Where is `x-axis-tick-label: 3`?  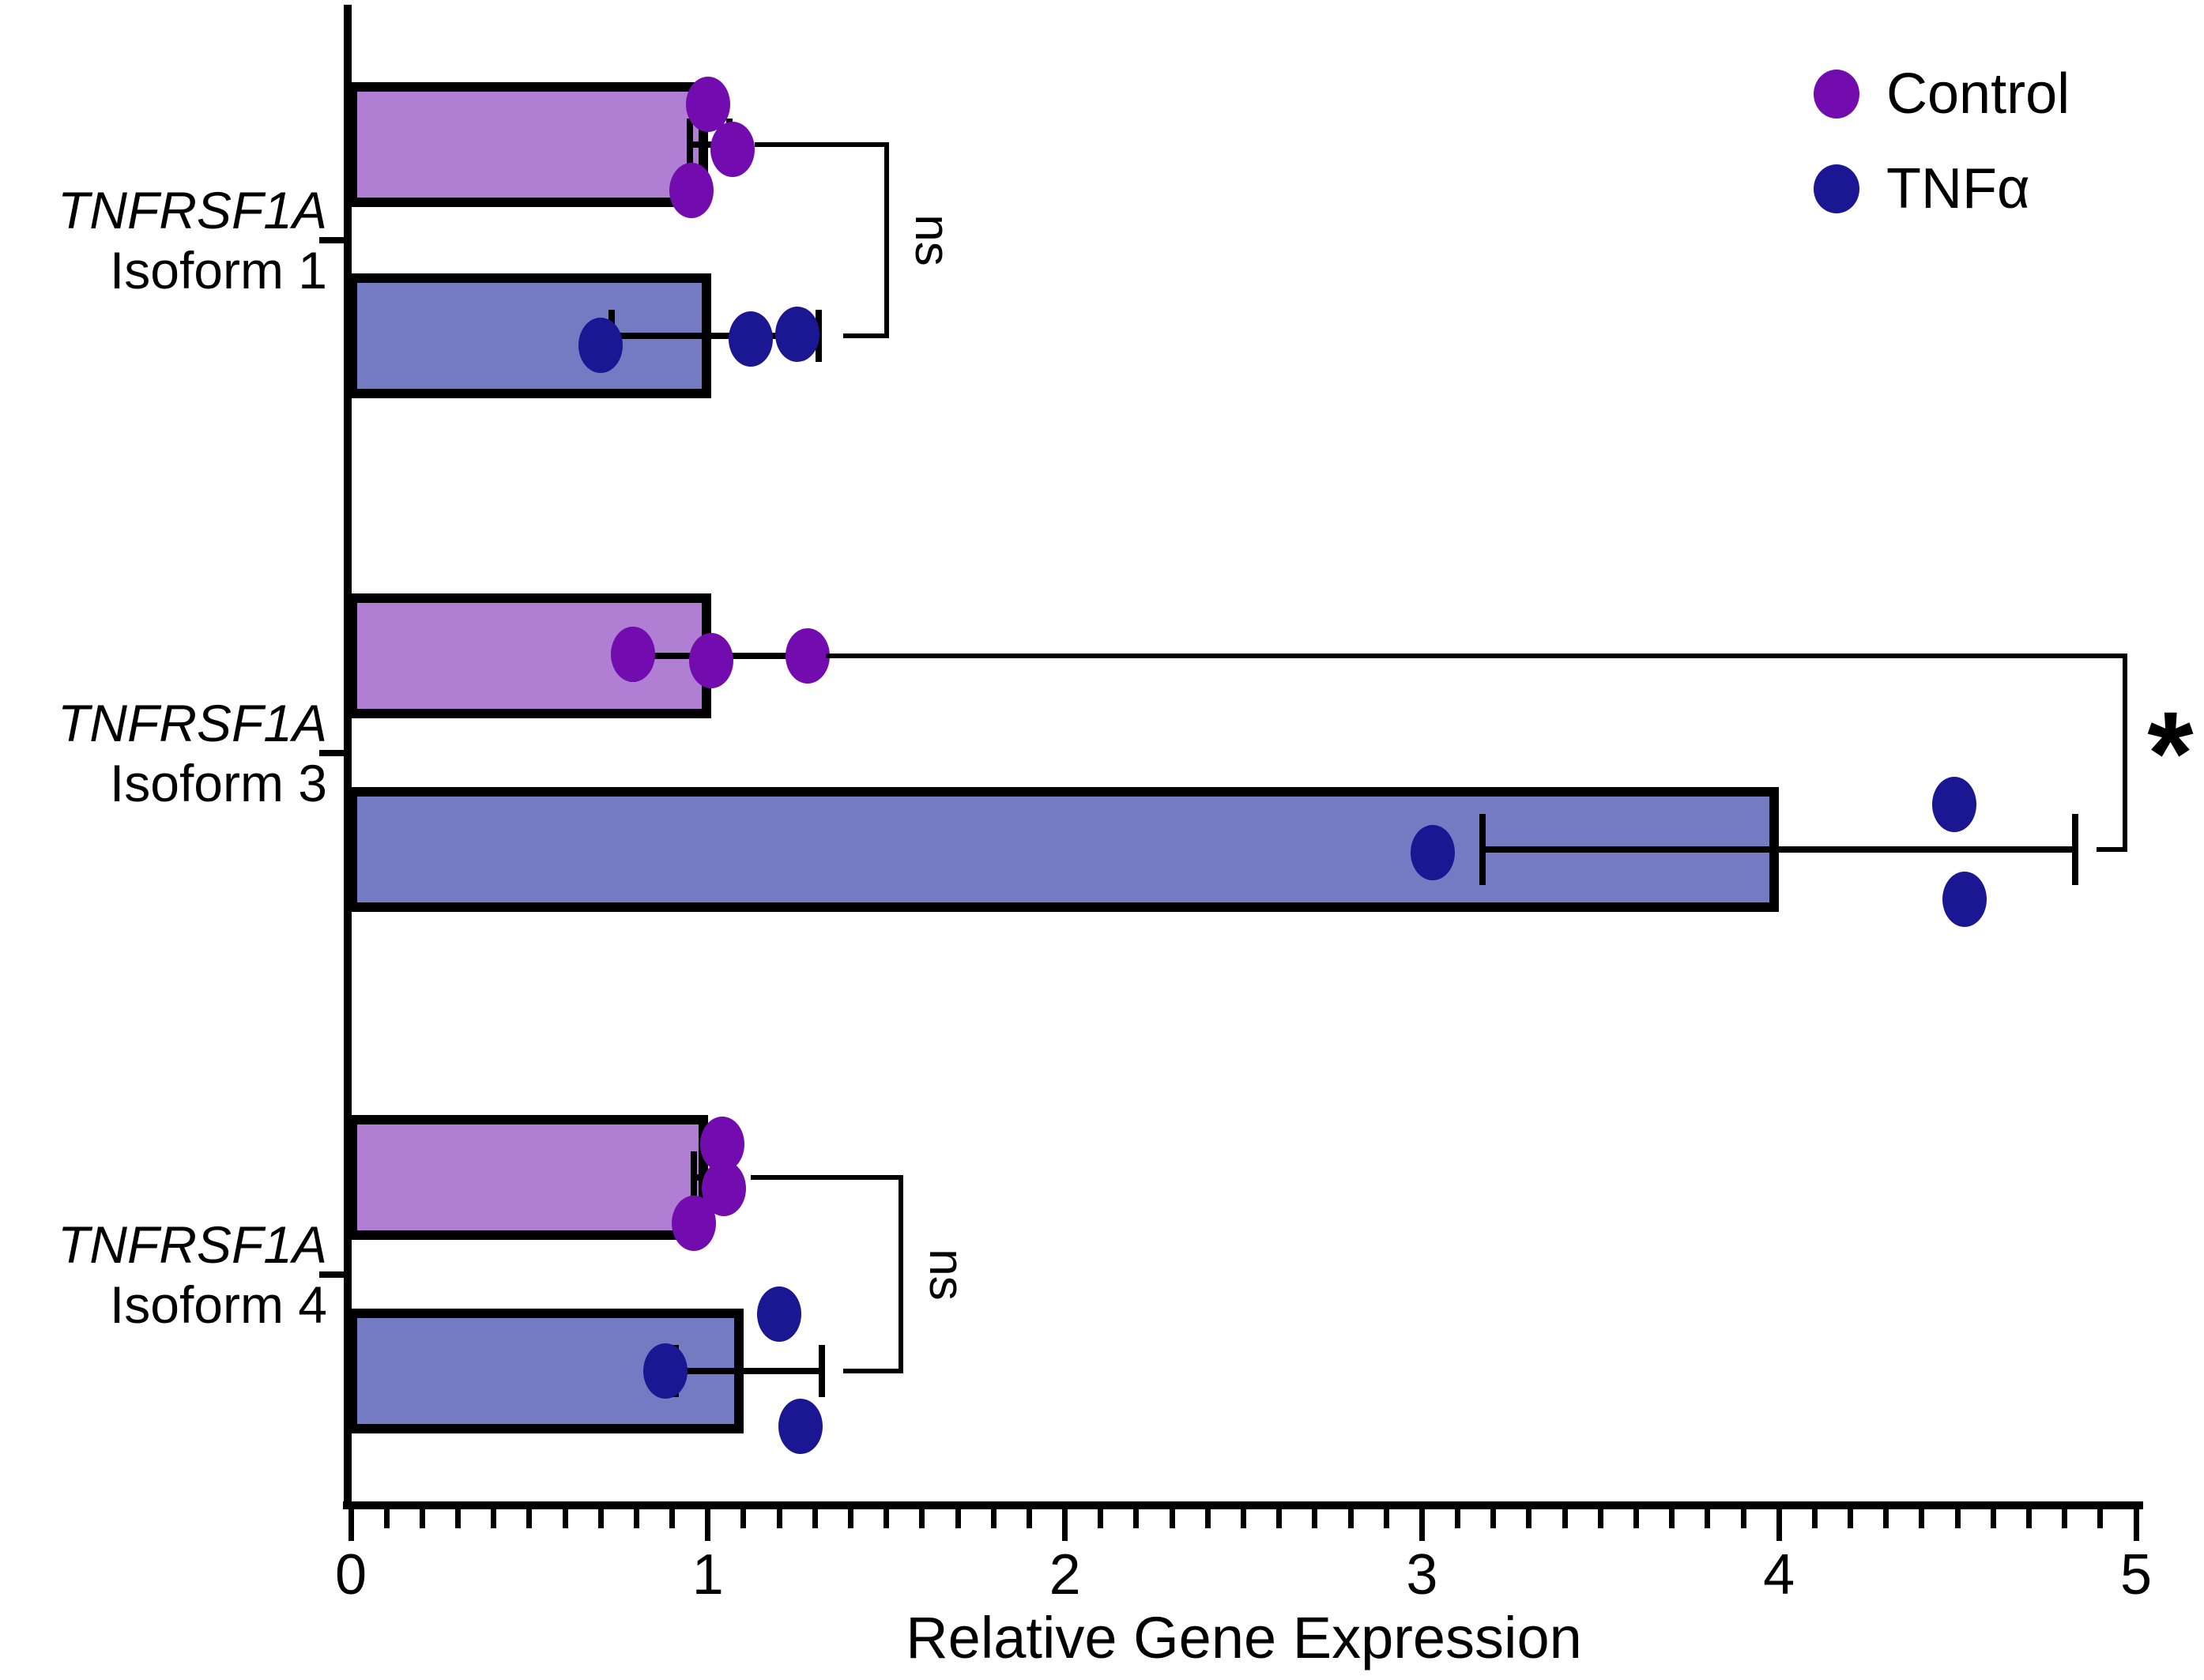 x-axis-tick-label: 3 is located at coordinates (1422, 1575).